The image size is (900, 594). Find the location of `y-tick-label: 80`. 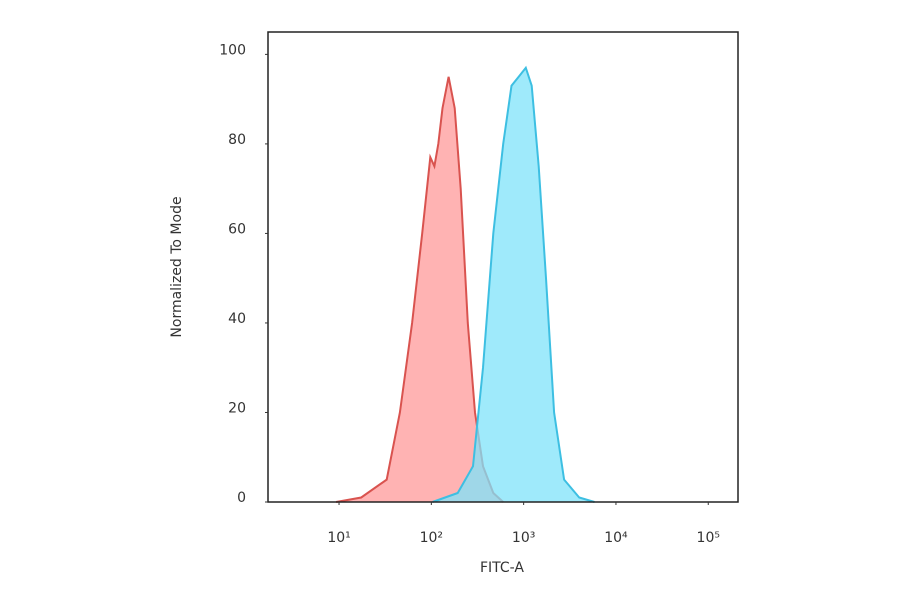

y-tick-label: 80 is located at coordinates (237, 140).